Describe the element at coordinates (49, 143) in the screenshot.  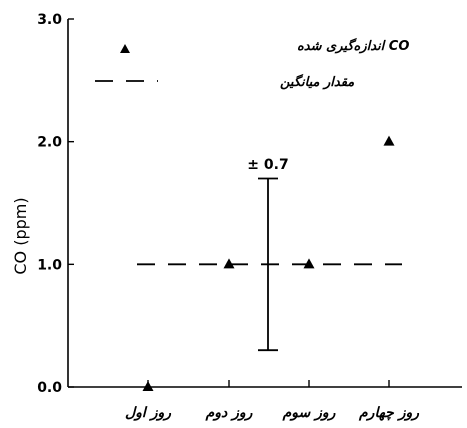
I see `y-tick-label: 2.0` at that location.